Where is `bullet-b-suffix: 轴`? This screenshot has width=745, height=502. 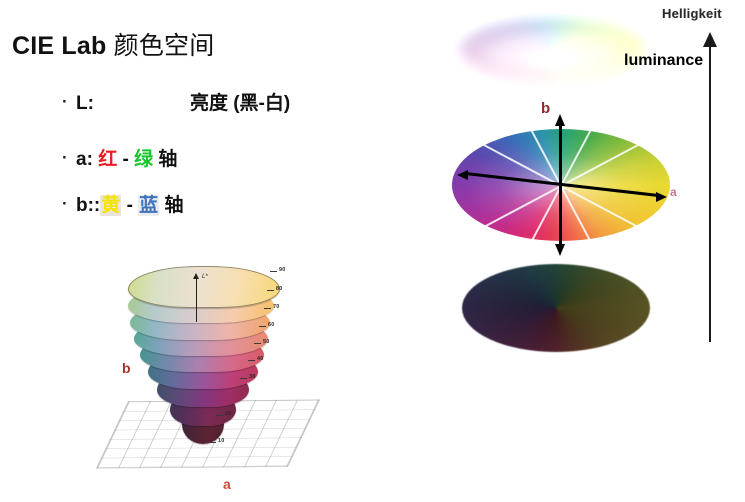
bullet-b-suffix: 轴 is located at coordinates (174, 205).